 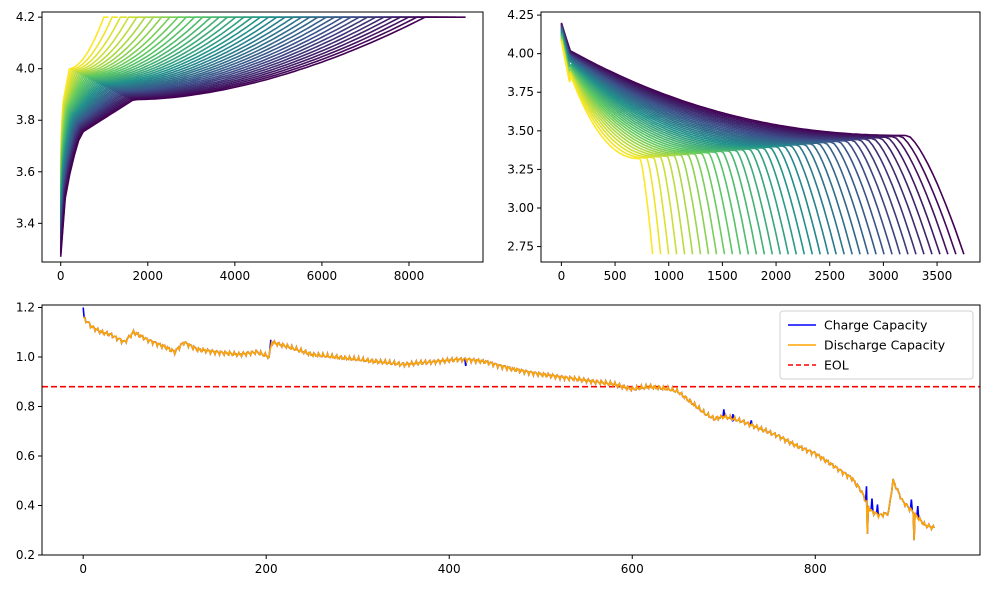 What do you see at coordinates (449, 569) in the screenshot?
I see `capacity-fade-x-tick-label: 400` at bounding box center [449, 569].